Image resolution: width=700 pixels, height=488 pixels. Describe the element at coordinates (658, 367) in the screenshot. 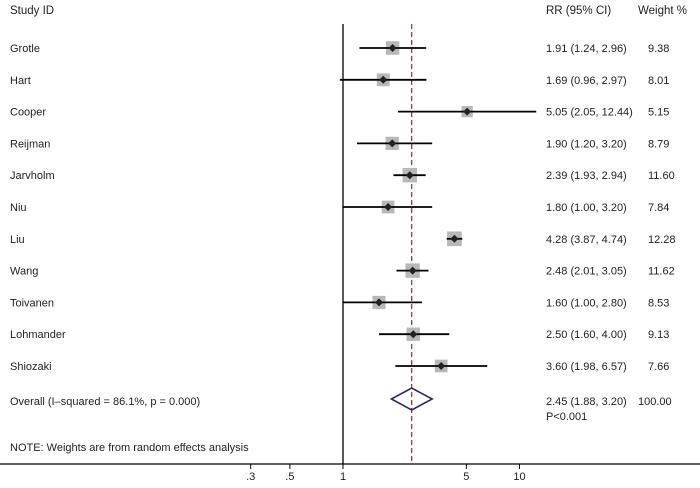

I see `study-weight: 7.66` at that location.